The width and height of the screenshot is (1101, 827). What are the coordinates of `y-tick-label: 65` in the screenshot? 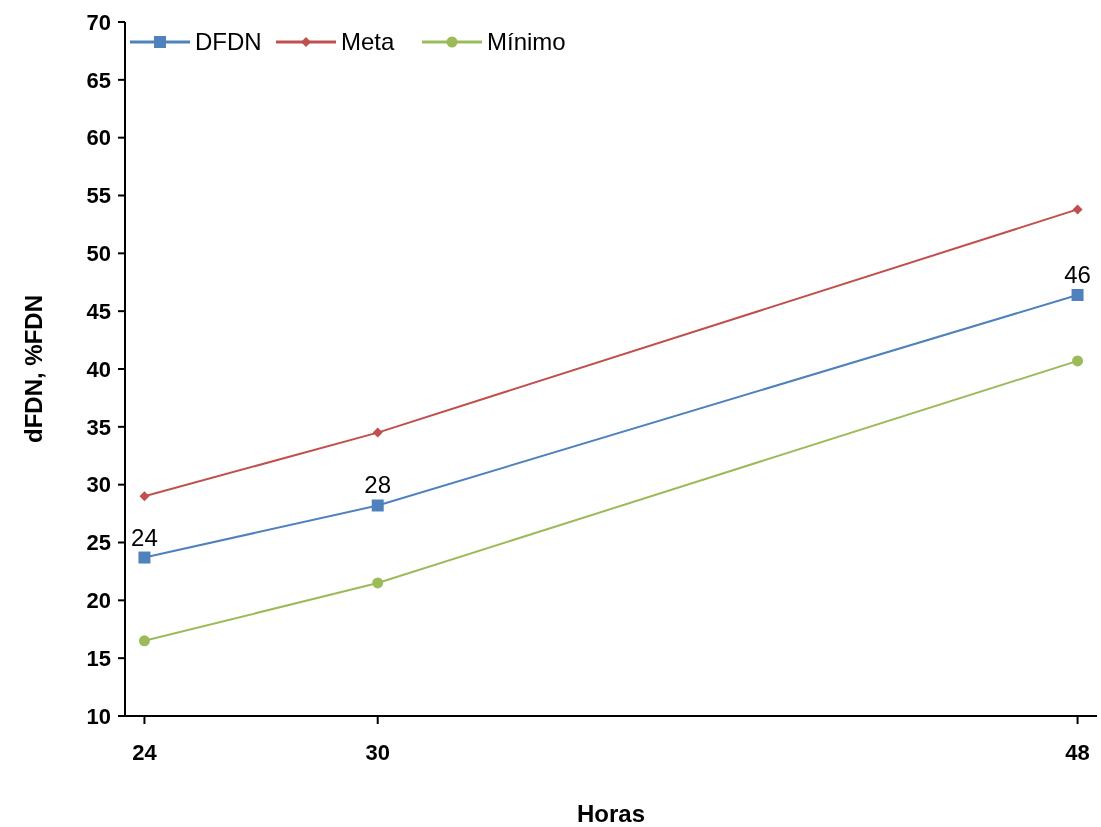 It's located at (98, 80).